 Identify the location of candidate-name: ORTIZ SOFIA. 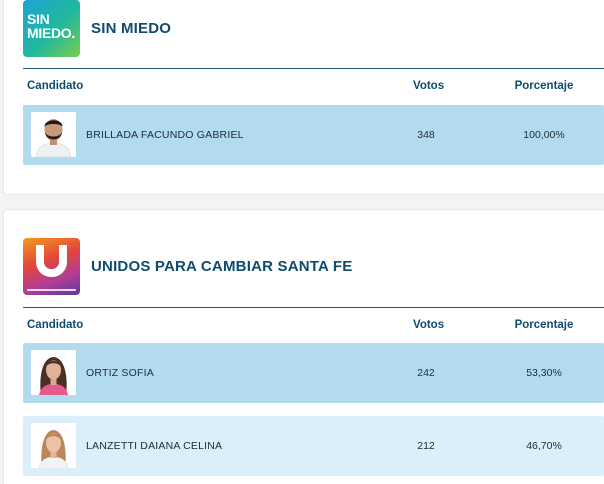
(120, 373).